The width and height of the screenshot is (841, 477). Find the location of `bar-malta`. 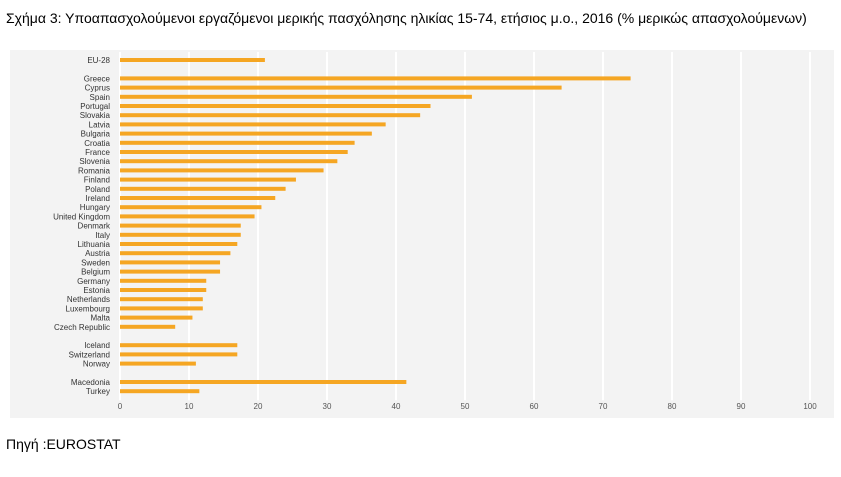

bar-malta is located at coordinates (156, 317).